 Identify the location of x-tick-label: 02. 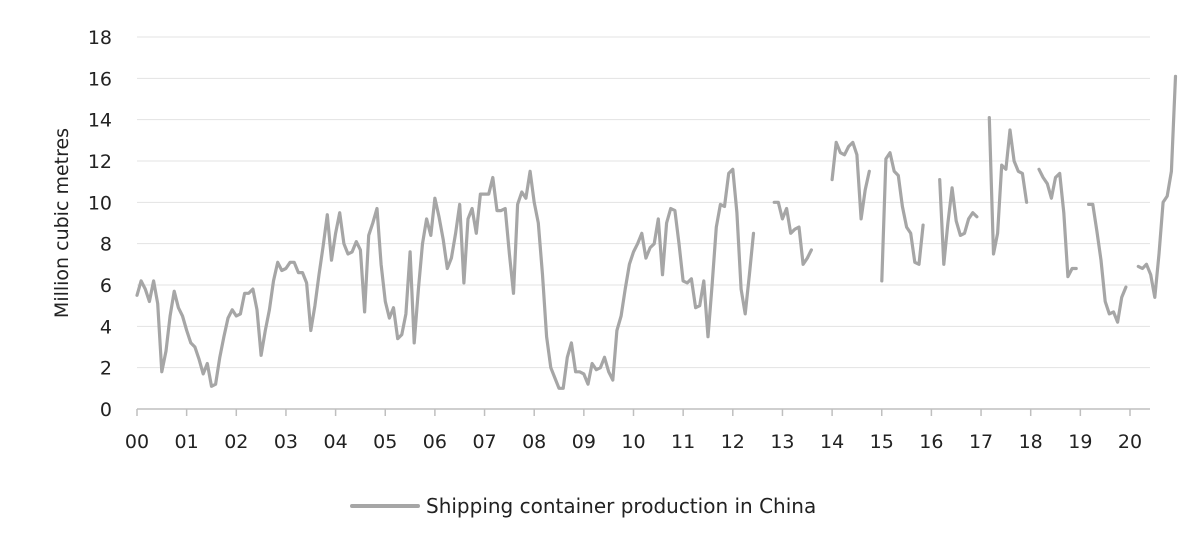
(236, 442).